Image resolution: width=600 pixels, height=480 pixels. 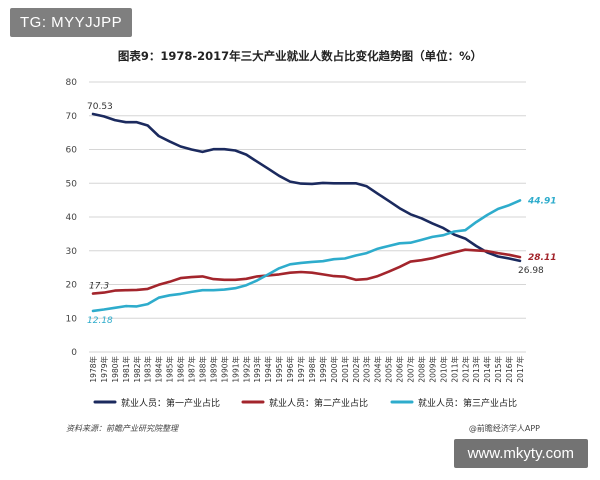 What do you see at coordinates (541, 201) in the screenshot?
I see `data-label: 44.91` at bounding box center [541, 201].